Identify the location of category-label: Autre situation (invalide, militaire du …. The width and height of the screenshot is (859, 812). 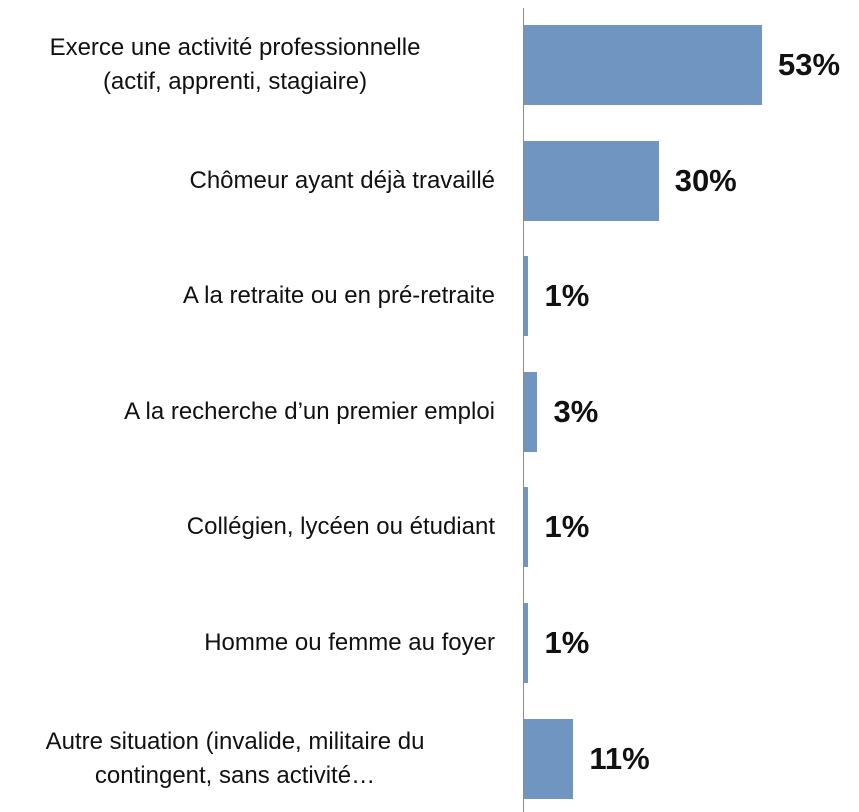
(235, 758).